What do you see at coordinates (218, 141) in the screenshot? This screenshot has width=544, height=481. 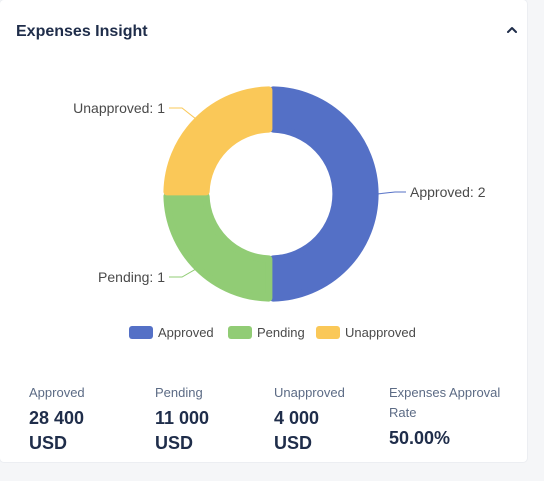 I see `donut-slice-unapproved` at bounding box center [218, 141].